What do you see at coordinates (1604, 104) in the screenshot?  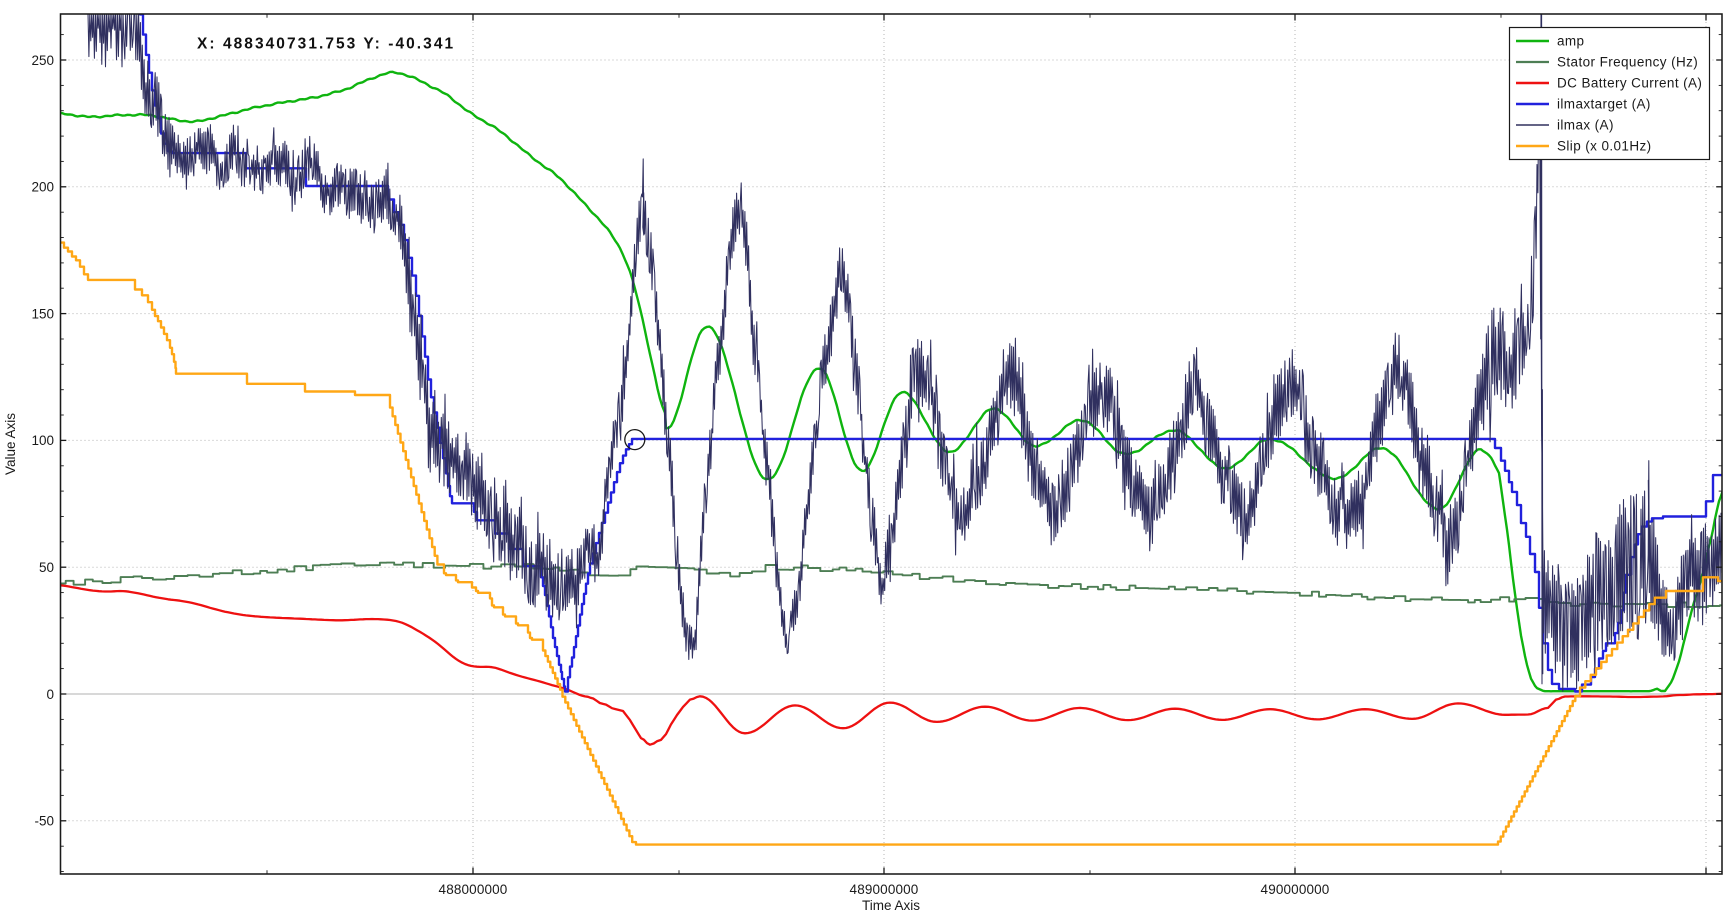 I see `svg-text: ilmaxtarget (A)` at bounding box center [1604, 104].